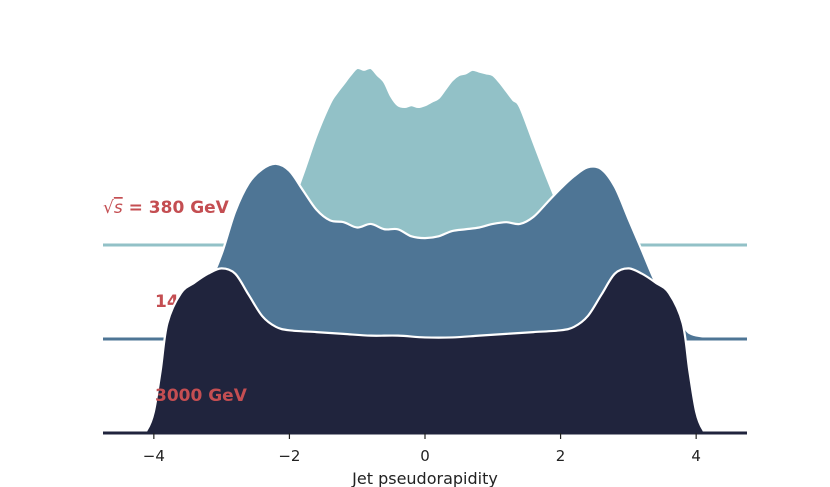 This screenshot has width=830, height=487. Describe the element at coordinates (154, 456) in the screenshot. I see `x-tick-label-0: −4` at that location.